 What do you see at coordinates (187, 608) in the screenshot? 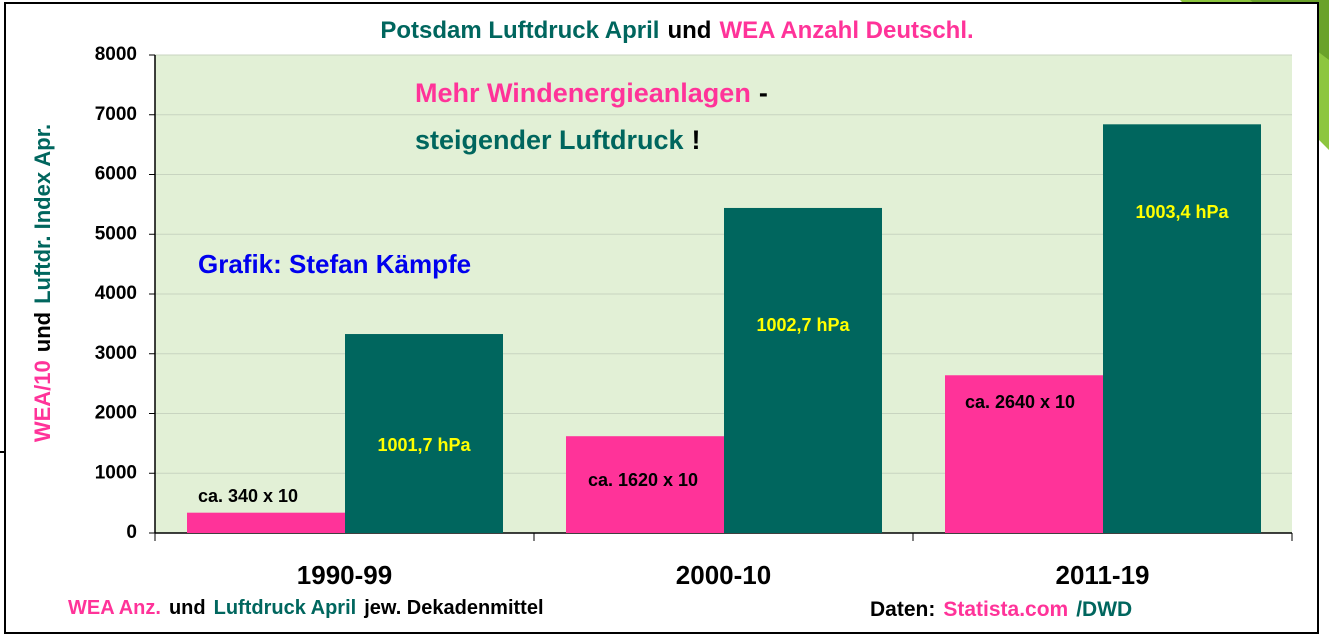
I see `footer-part: und` at bounding box center [187, 608].